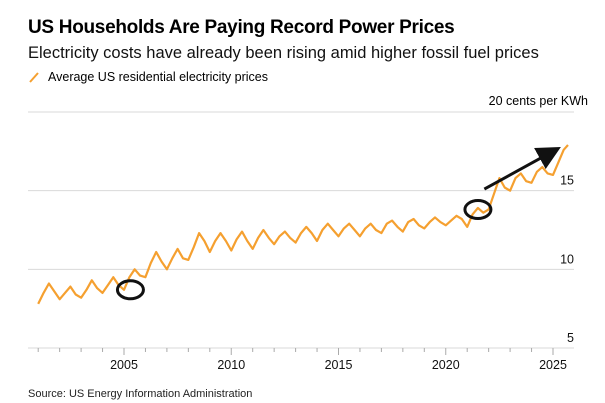 This screenshot has height=403, width=605. Describe the element at coordinates (567, 181) in the screenshot. I see `y-tick-label-15: 15` at that location.